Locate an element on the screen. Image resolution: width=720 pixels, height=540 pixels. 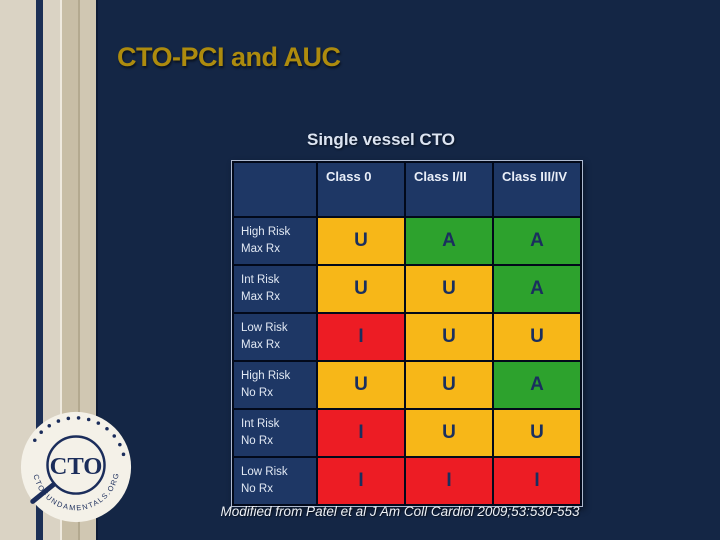
table-row: Int Risk Max Rx U U A is located at coordinates (407, 289).